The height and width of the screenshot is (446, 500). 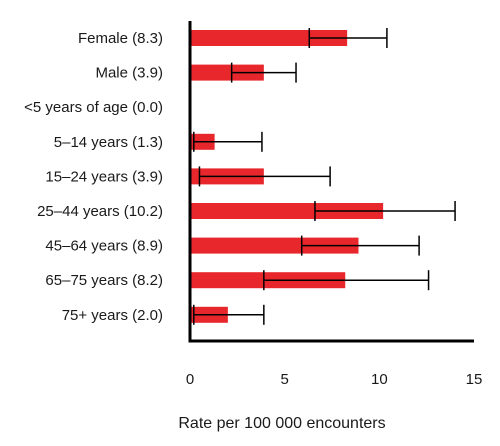 What do you see at coordinates (379, 379) in the screenshot?
I see `x-tick-label: 10` at bounding box center [379, 379].